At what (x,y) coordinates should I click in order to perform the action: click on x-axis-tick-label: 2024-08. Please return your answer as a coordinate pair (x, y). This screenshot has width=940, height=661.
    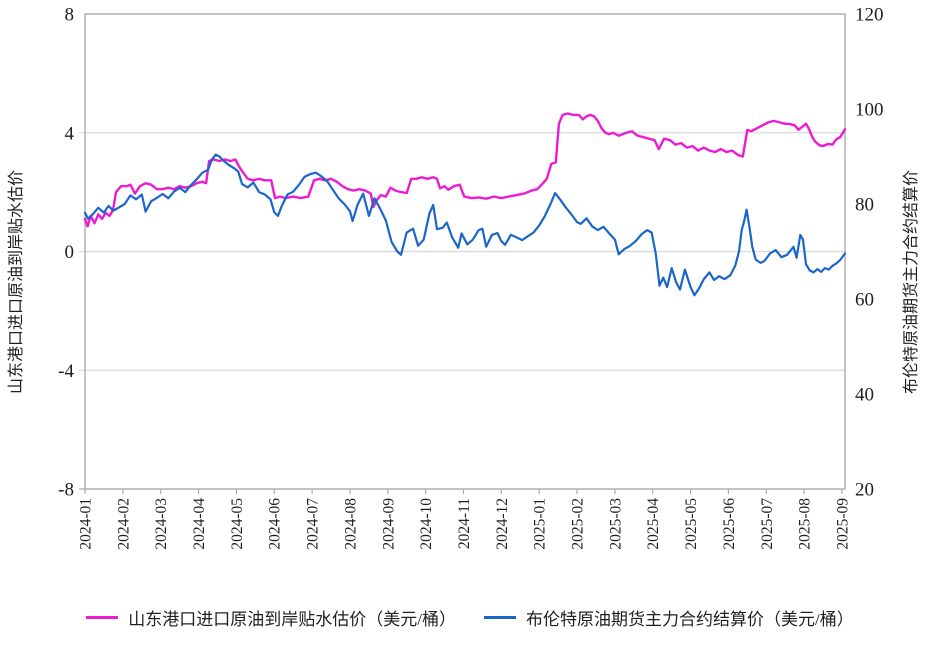
    Looking at the image, I should click on (350, 524).